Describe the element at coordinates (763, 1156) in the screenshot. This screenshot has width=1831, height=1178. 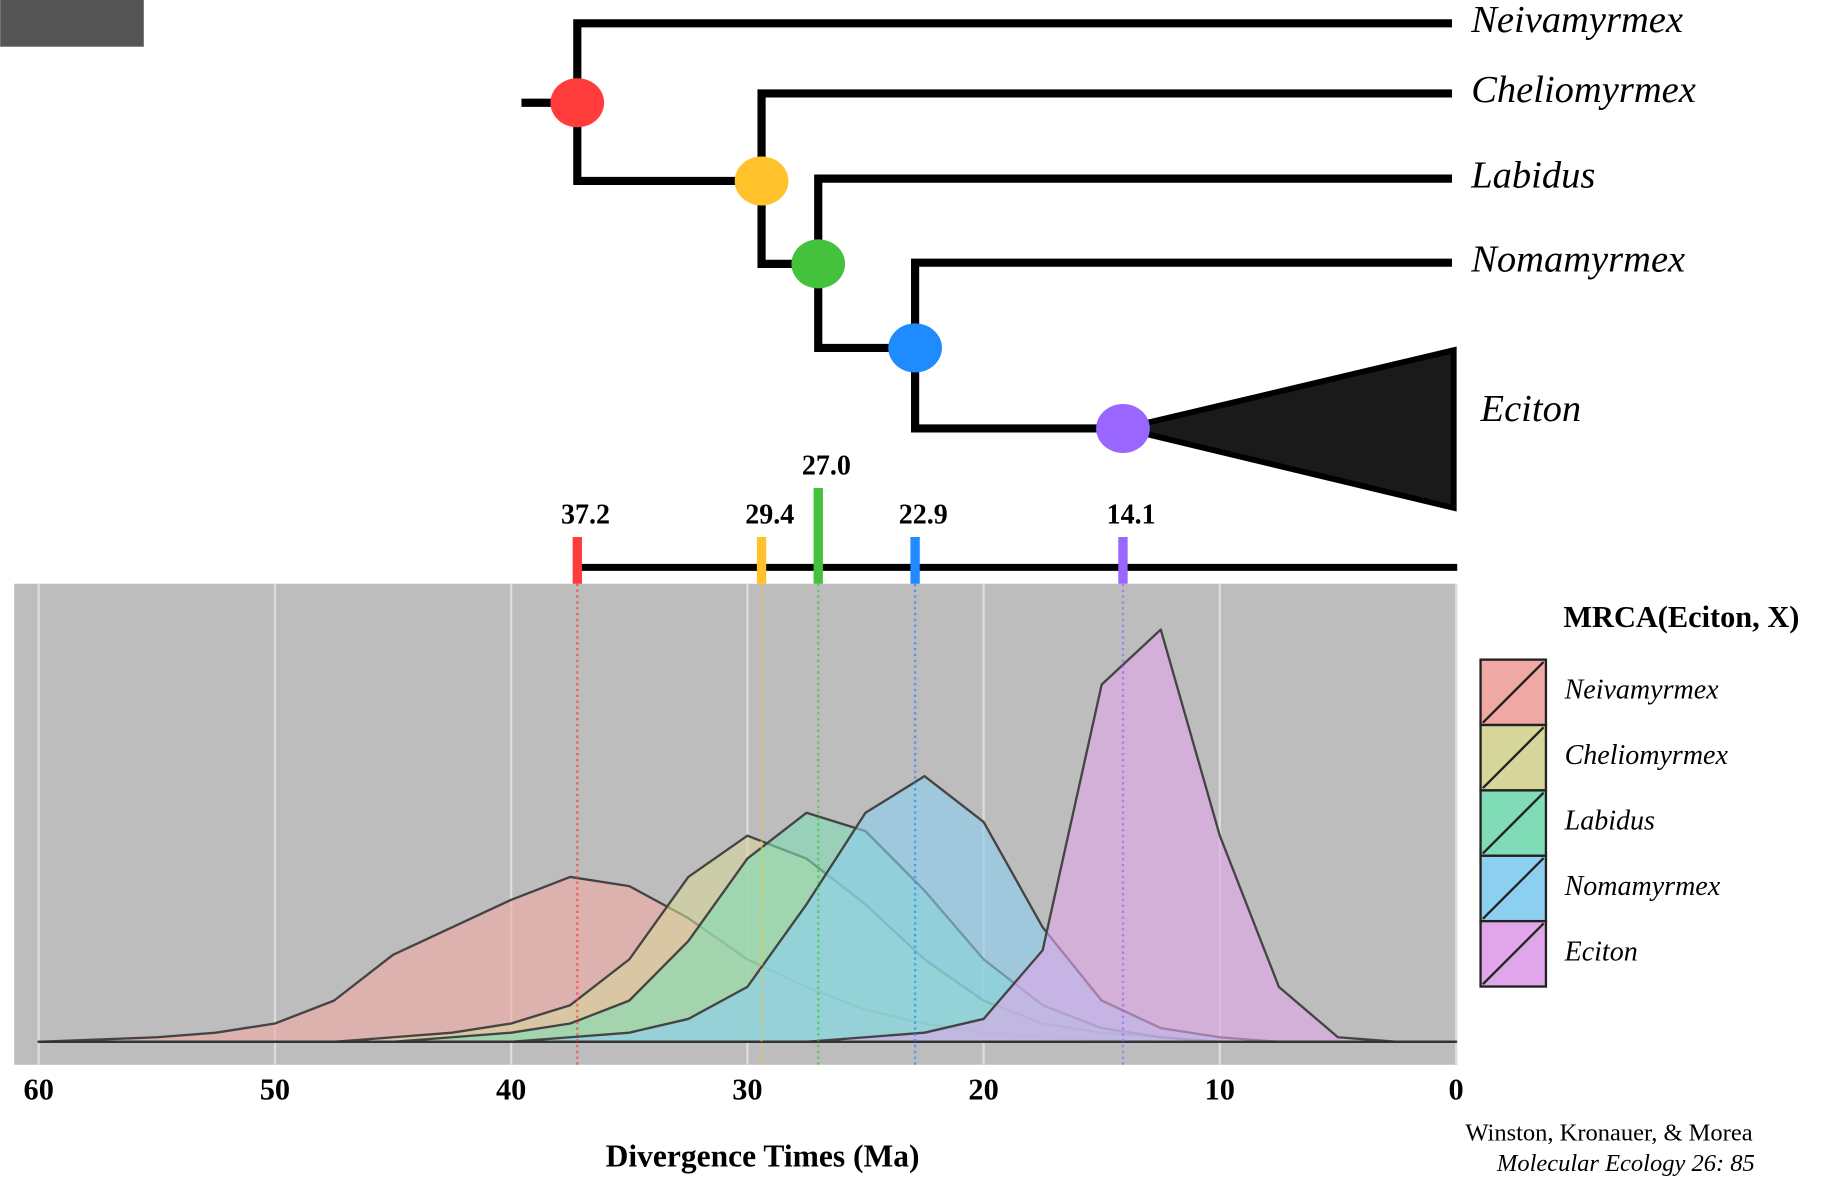
I see `x-axis-title: Divergence Times (Ma)` at that location.